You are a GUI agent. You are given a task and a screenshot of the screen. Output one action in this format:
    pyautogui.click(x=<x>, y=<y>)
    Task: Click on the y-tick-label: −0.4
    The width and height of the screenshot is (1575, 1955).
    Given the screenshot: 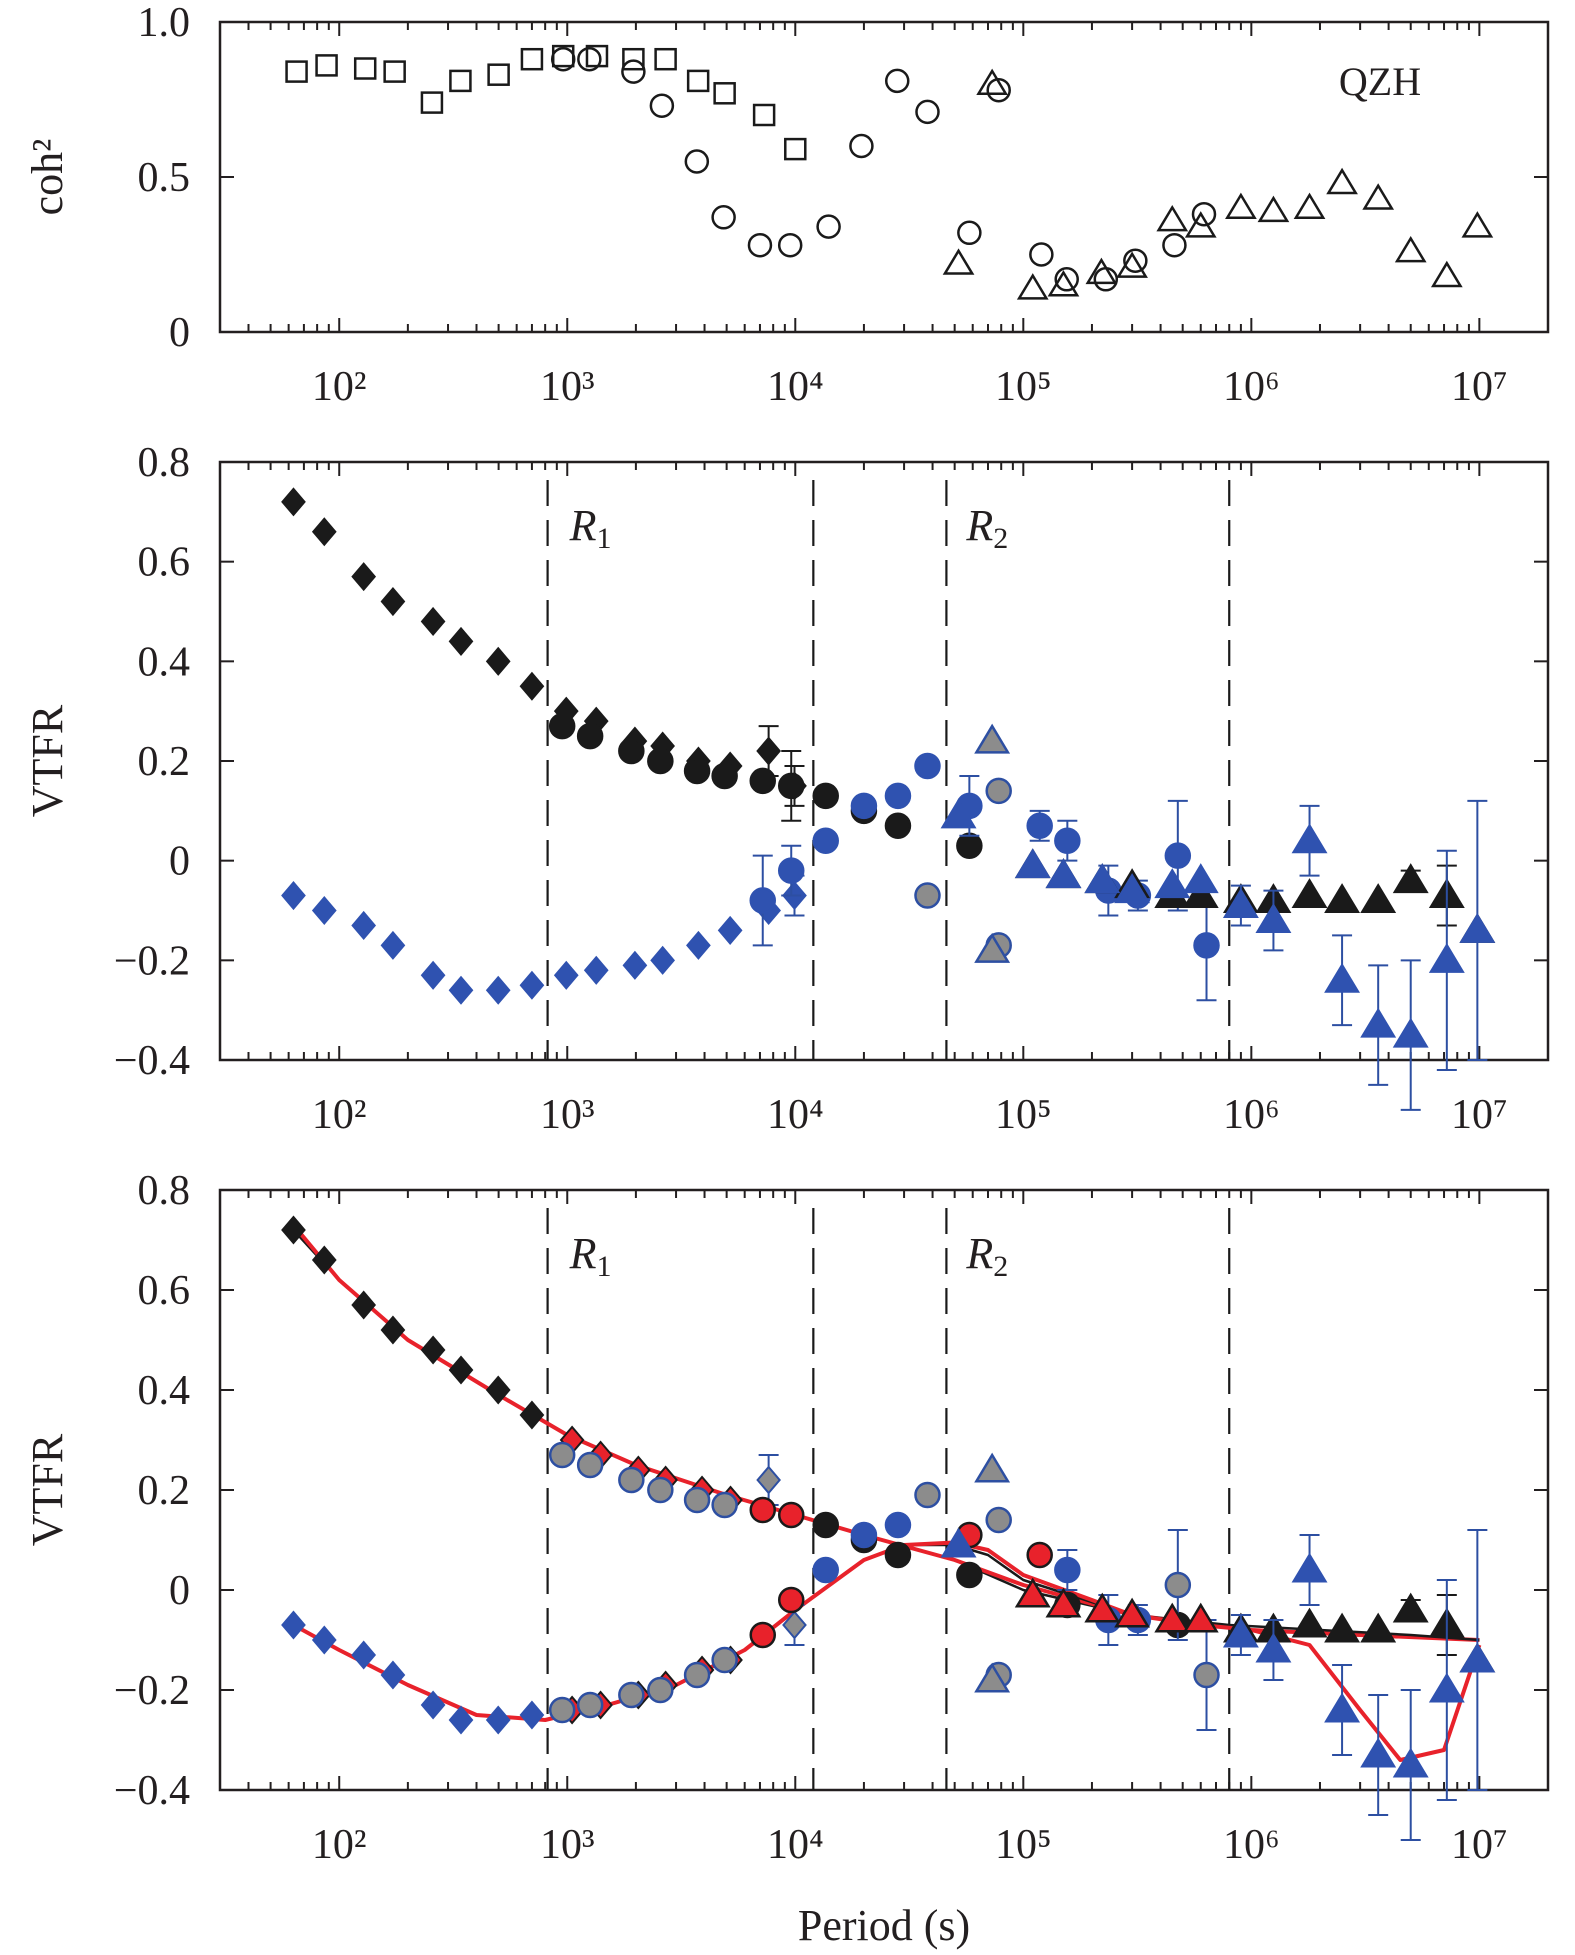 What is the action you would take?
    pyautogui.click(x=152, y=1061)
    